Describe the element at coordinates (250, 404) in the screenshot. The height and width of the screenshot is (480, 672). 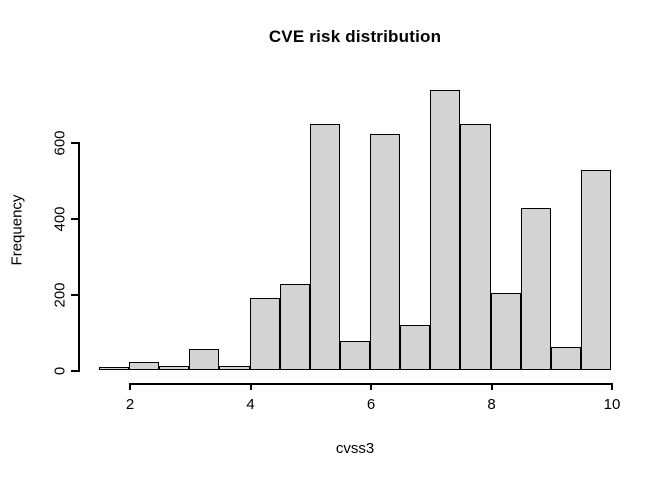
I see `x-tick-label: 4` at that location.